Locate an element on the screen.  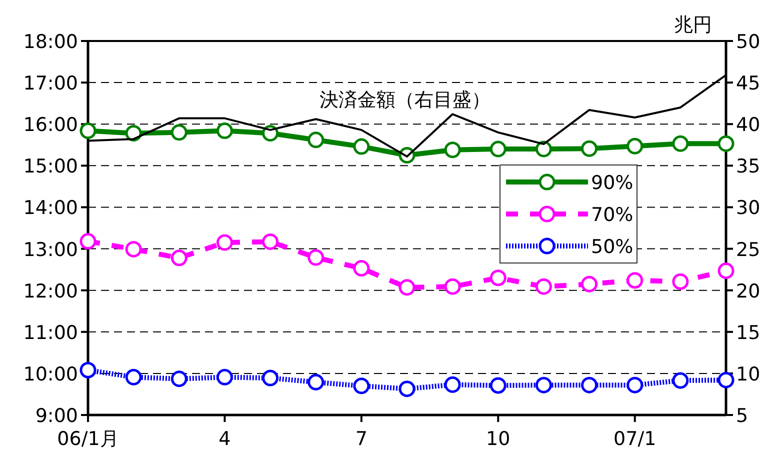
y-tick-label: 15:00 is located at coordinates (50, 167).